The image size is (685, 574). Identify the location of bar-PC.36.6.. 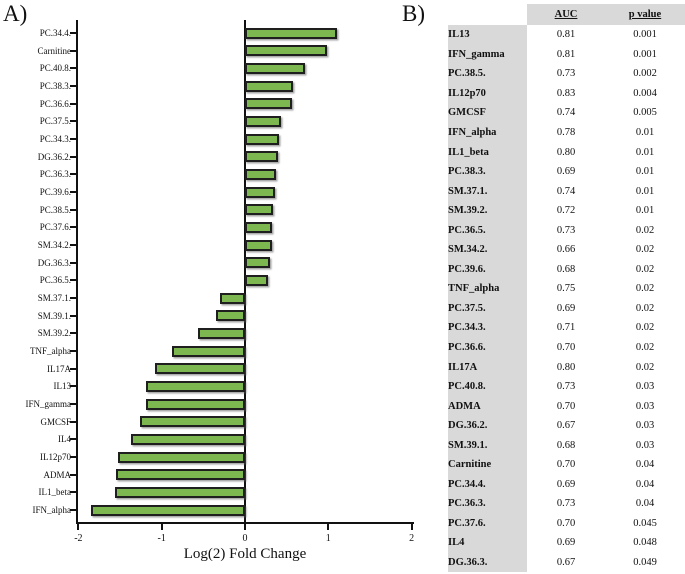
(268, 104).